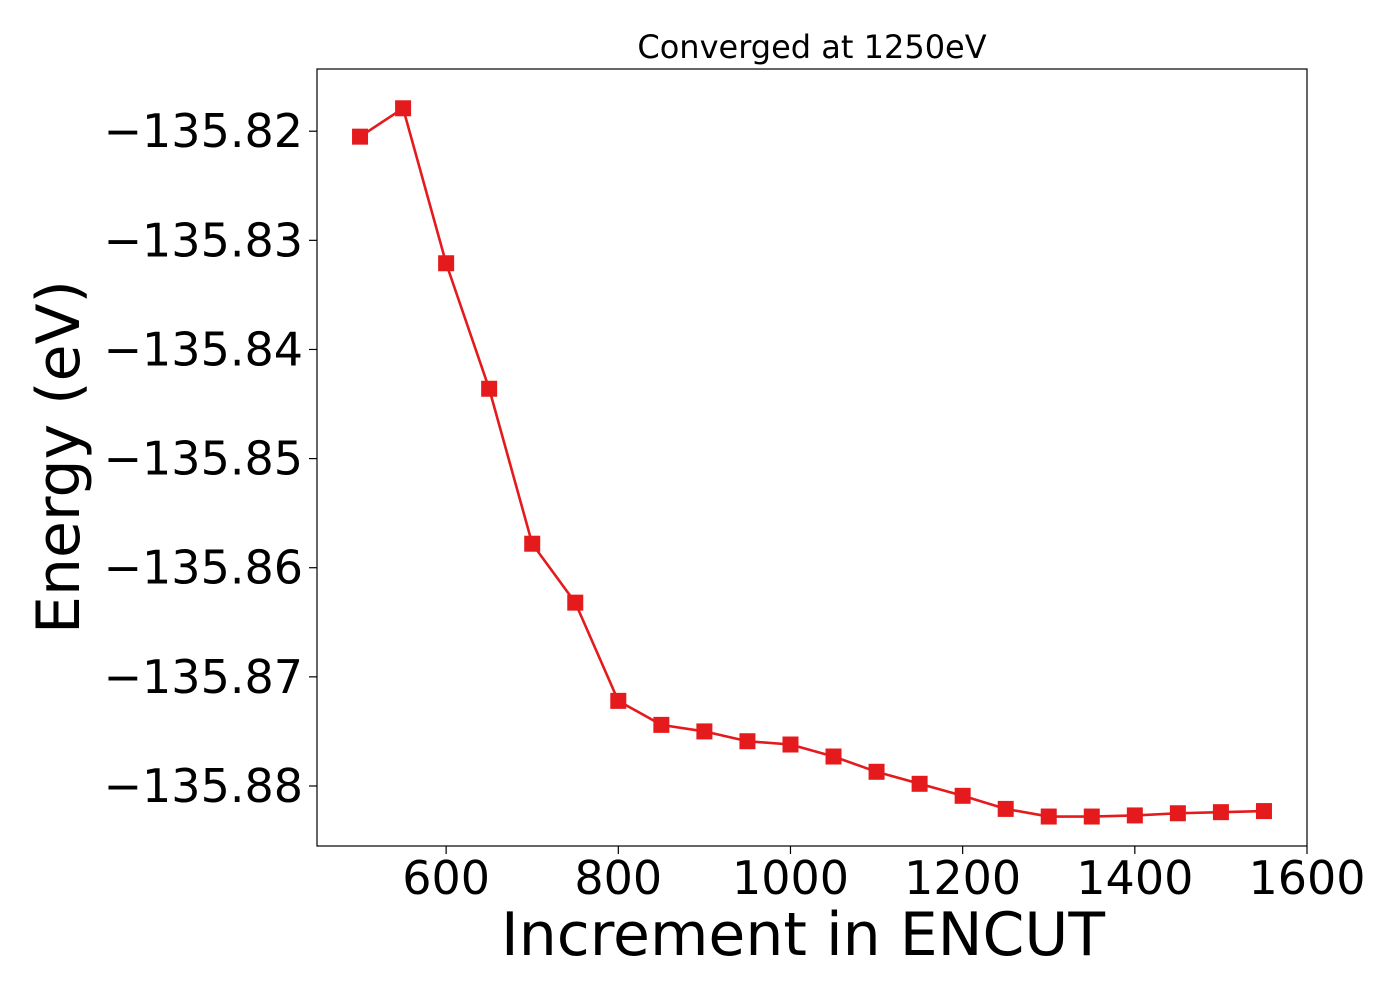 This screenshot has width=1400, height=1000. What do you see at coordinates (204, 786) in the screenshot?
I see `y-tick-label: −135.88` at bounding box center [204, 786].